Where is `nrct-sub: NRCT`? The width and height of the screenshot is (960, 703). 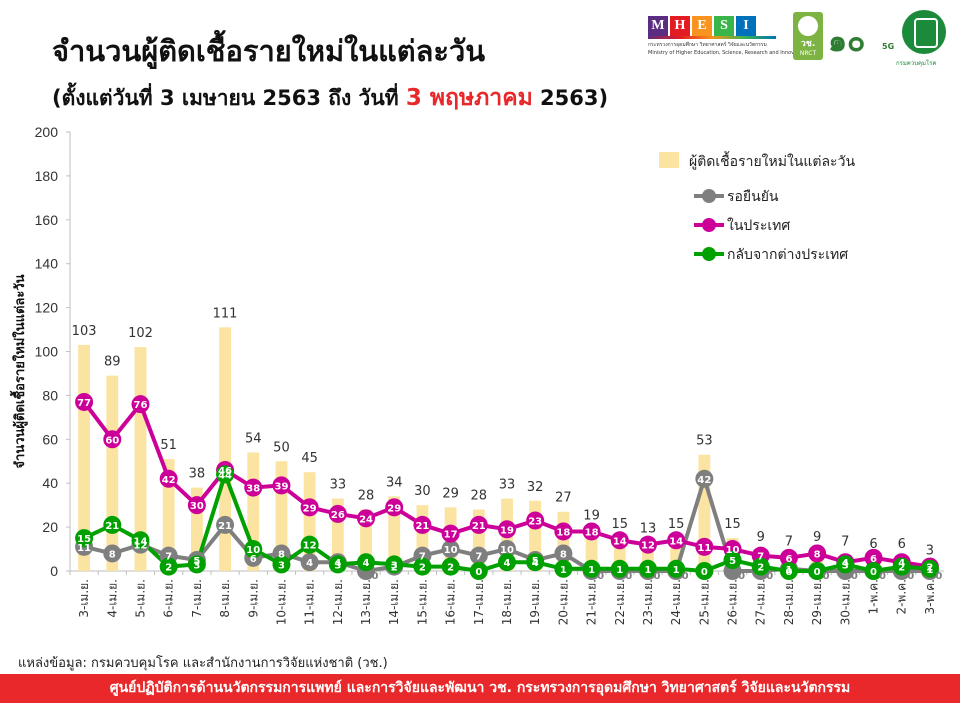 nrct-sub: NRCT is located at coordinates (808, 53).